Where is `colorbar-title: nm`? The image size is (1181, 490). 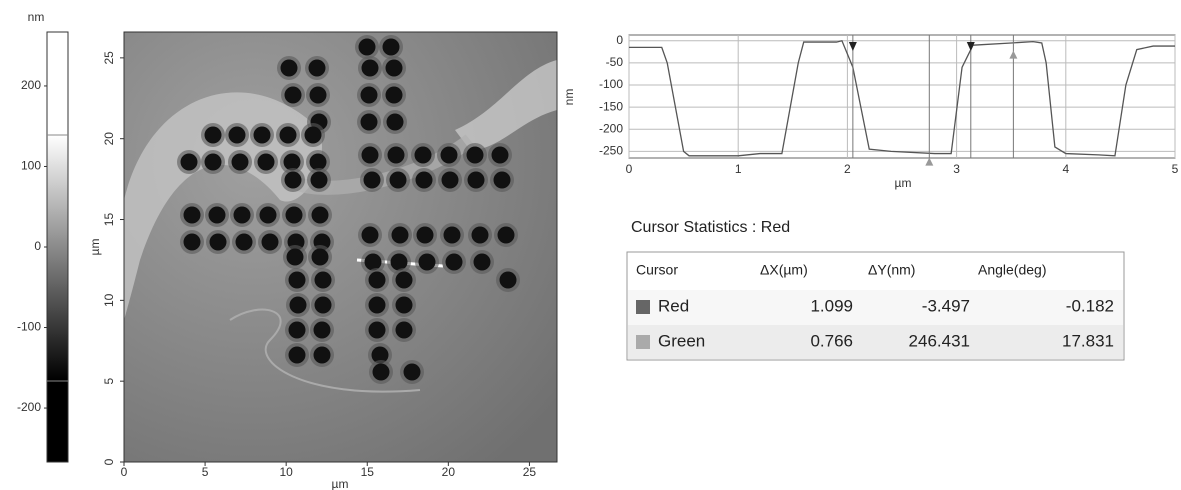 colorbar-title: nm is located at coordinates (36, 17).